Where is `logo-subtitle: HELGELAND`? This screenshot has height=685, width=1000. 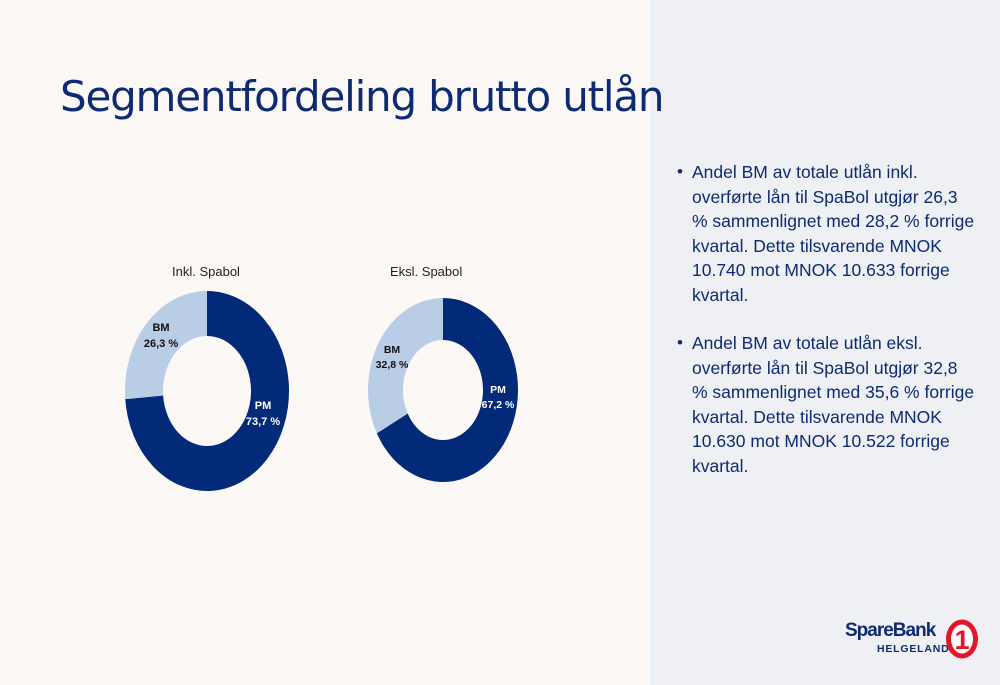 logo-subtitle: HELGELAND is located at coordinates (913, 649).